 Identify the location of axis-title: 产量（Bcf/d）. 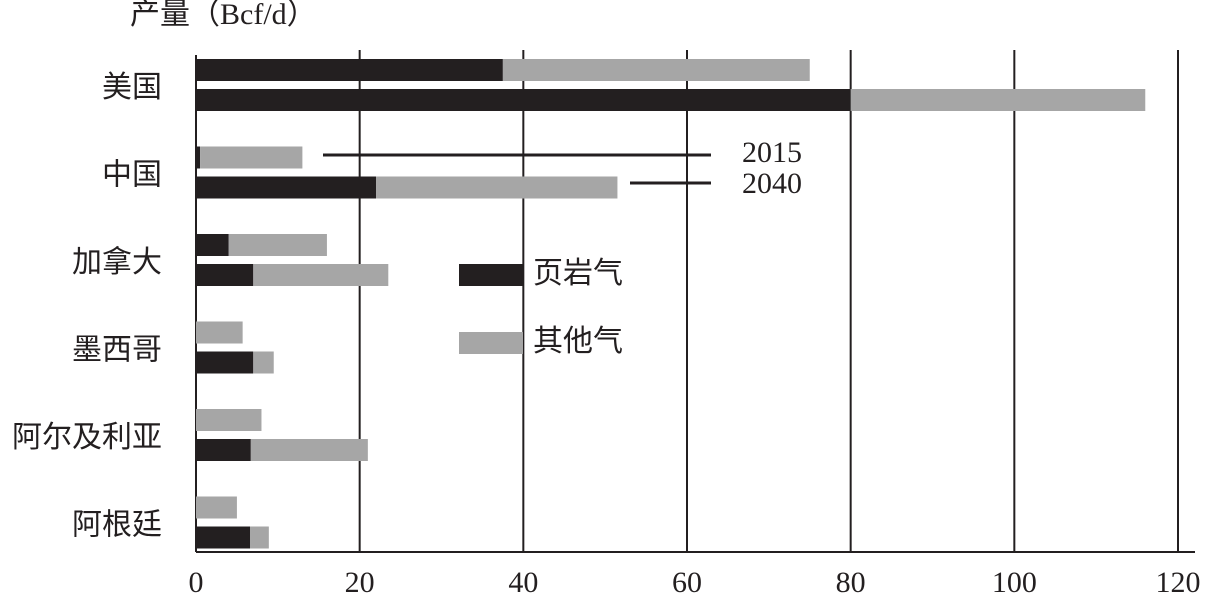
(223, 15).